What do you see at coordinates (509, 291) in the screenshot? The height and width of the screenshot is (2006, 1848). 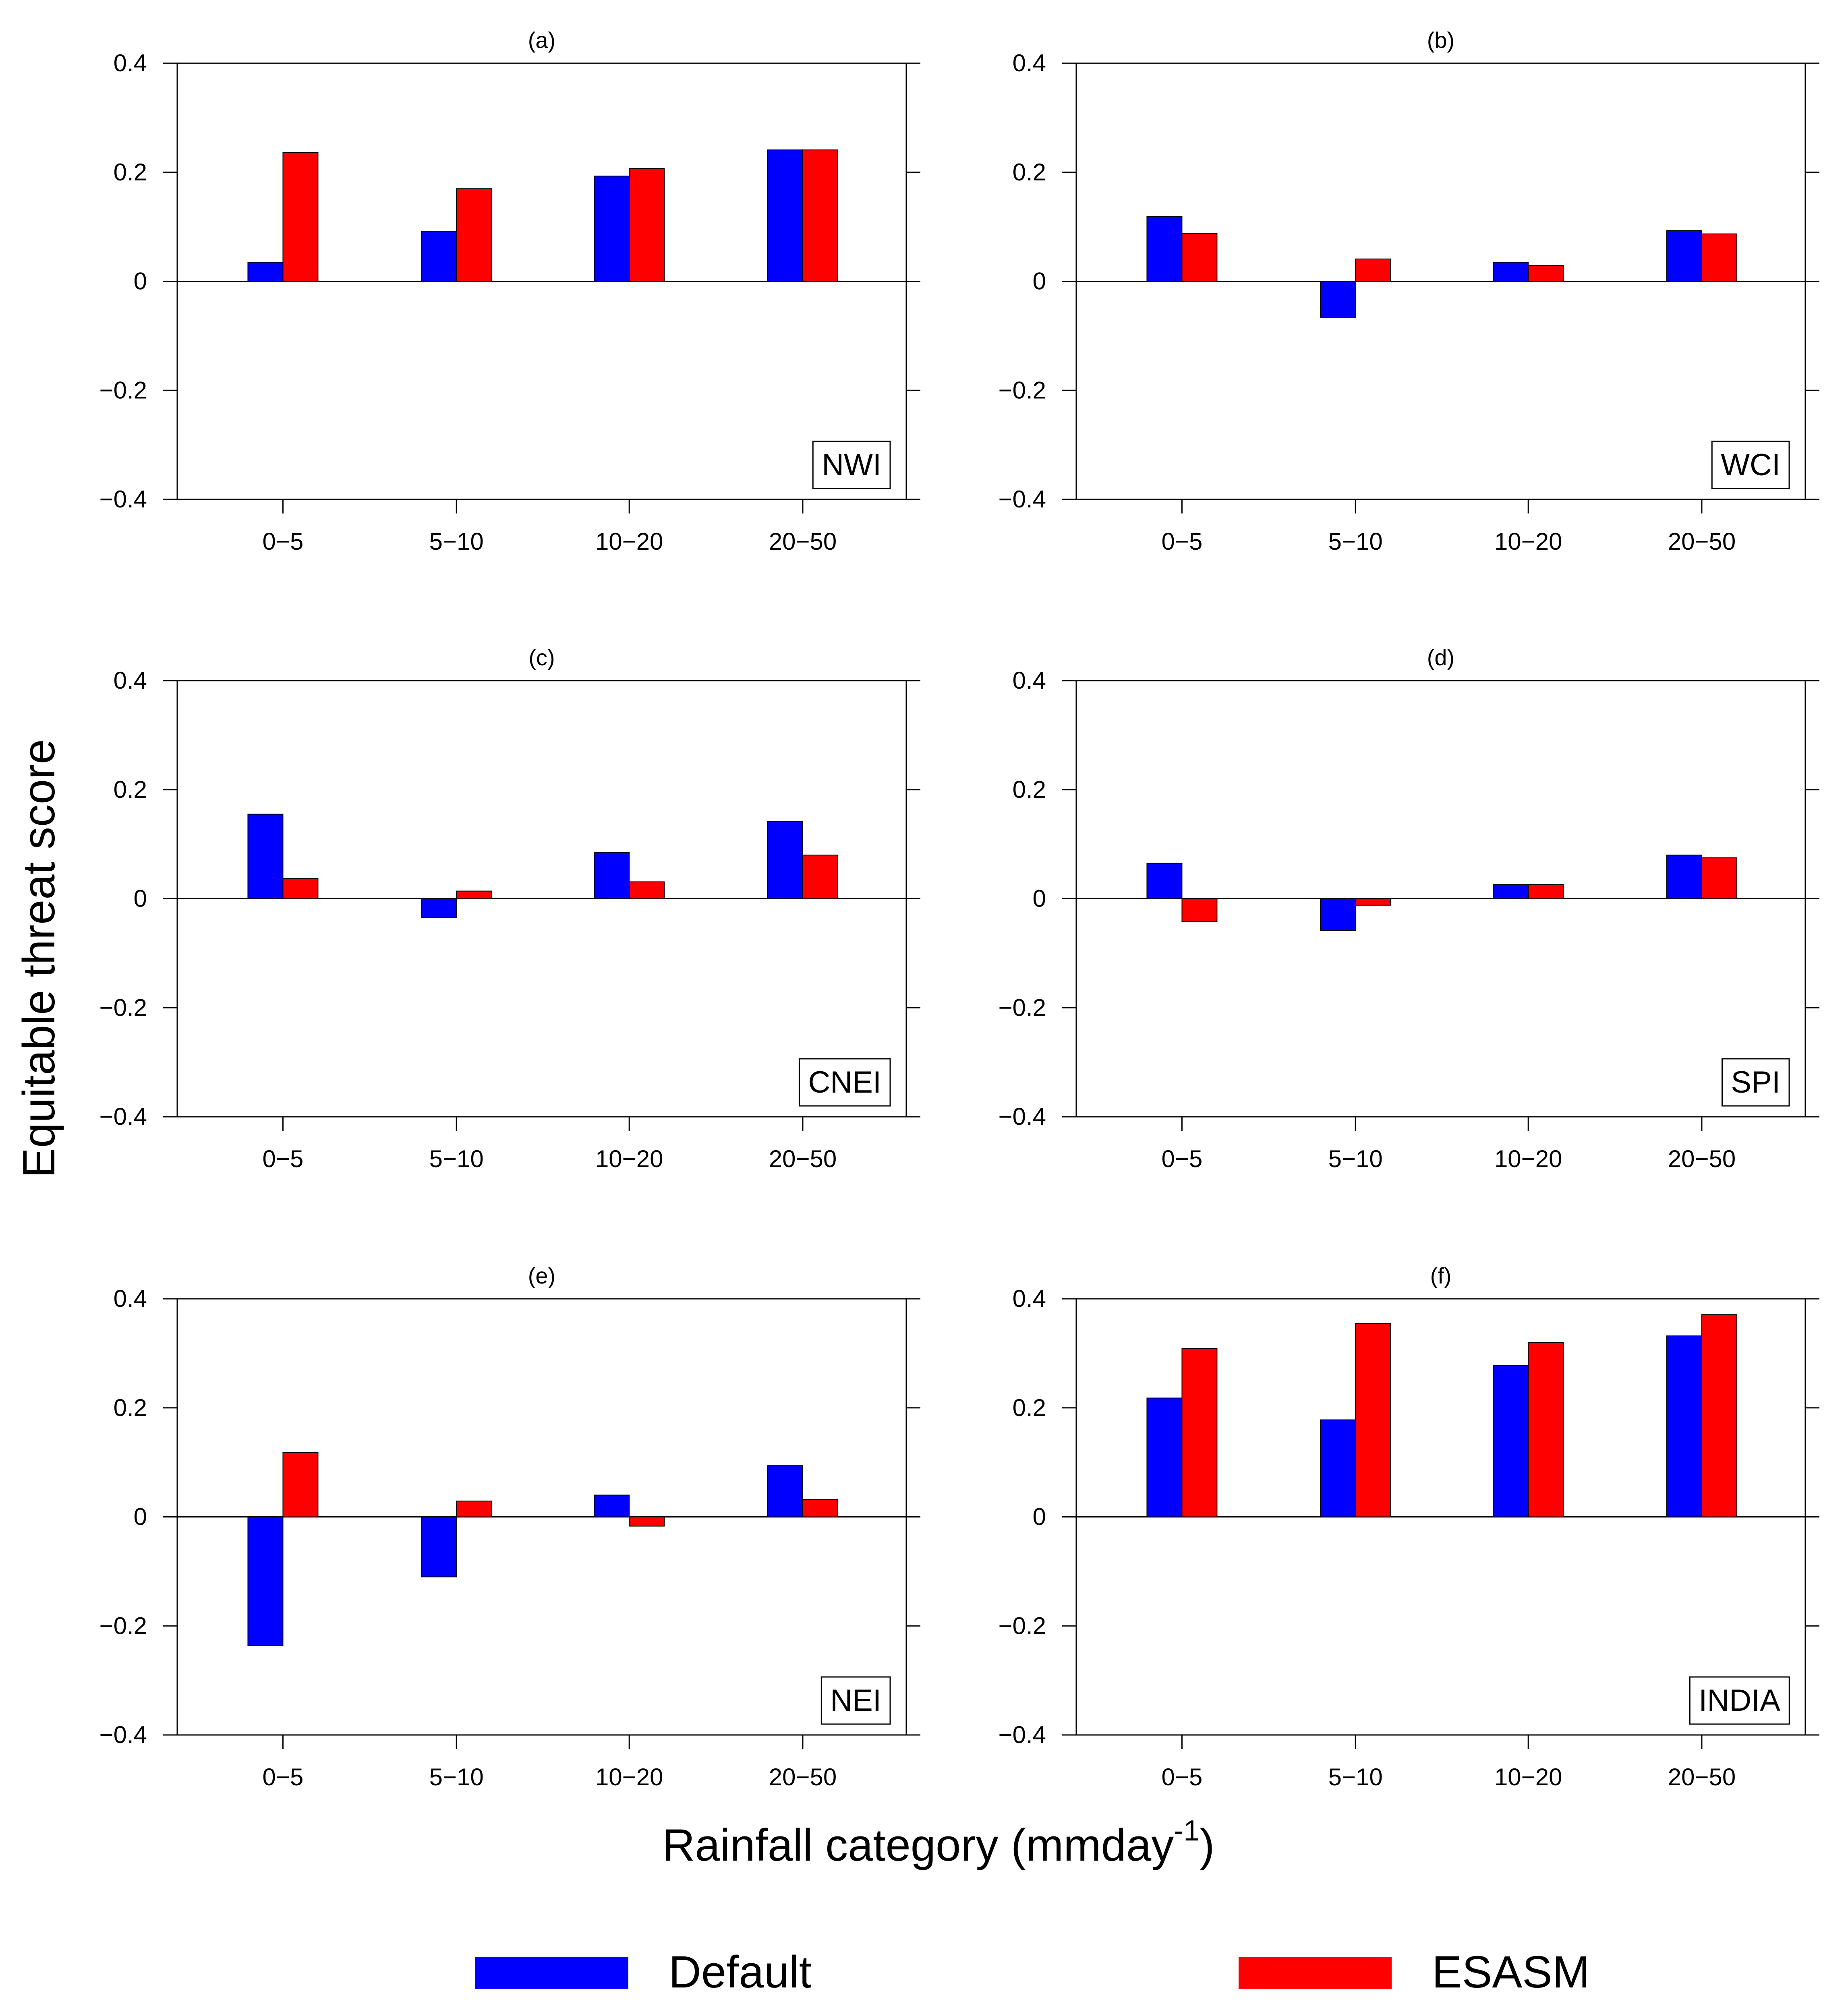 I see `panel-nwi: (a) −0.4 −0.2 0 0.2 0.4 0−5 5−10 10−20 20−50 NWI` at bounding box center [509, 291].